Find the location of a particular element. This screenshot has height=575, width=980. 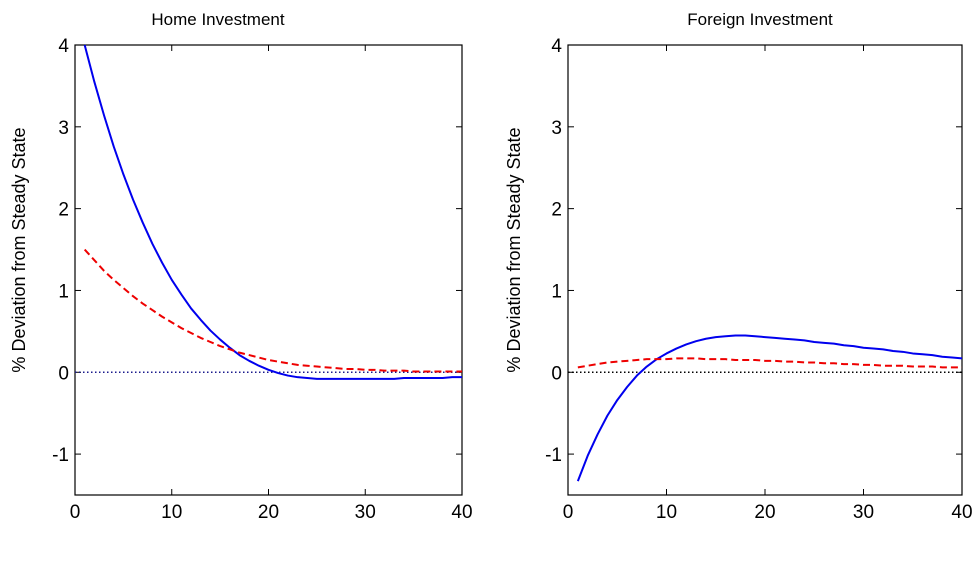

chart-title: Foreign Investment is located at coordinates (760, 19).